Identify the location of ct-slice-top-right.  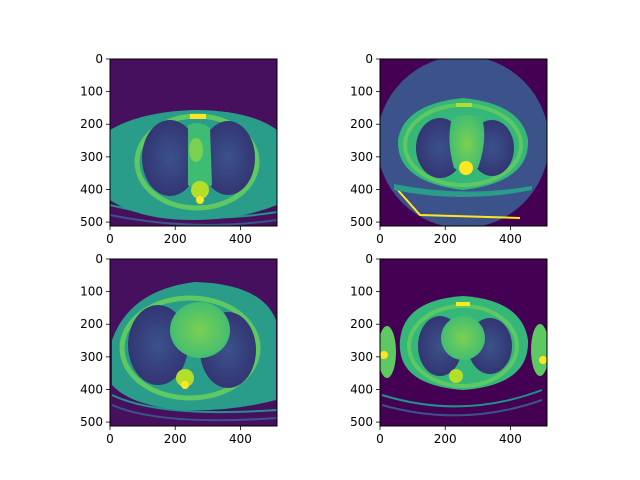
(463, 142).